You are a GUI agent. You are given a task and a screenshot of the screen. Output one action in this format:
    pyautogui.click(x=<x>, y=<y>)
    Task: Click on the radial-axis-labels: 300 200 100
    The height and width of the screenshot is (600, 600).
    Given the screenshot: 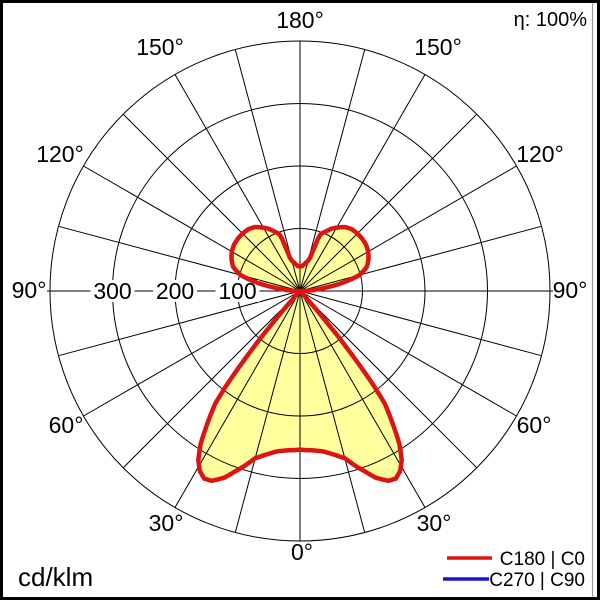 What is the action you would take?
    pyautogui.click(x=175, y=291)
    